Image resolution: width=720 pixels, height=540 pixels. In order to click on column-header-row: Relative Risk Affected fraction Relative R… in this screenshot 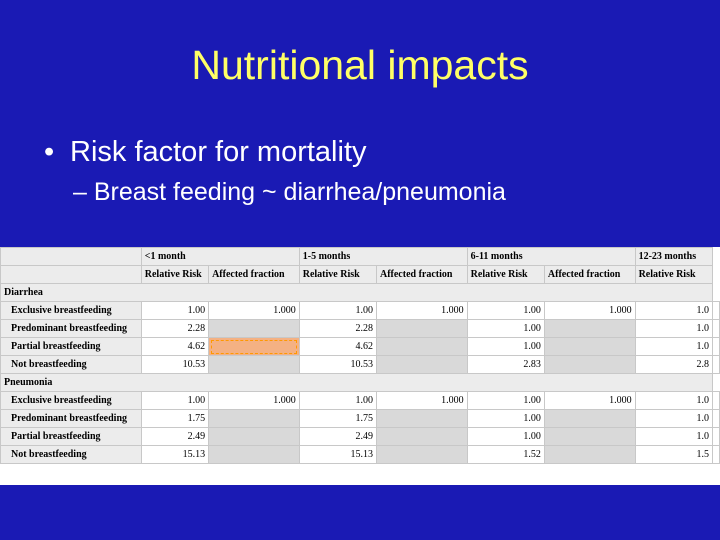, I will do `click(360, 274)`.